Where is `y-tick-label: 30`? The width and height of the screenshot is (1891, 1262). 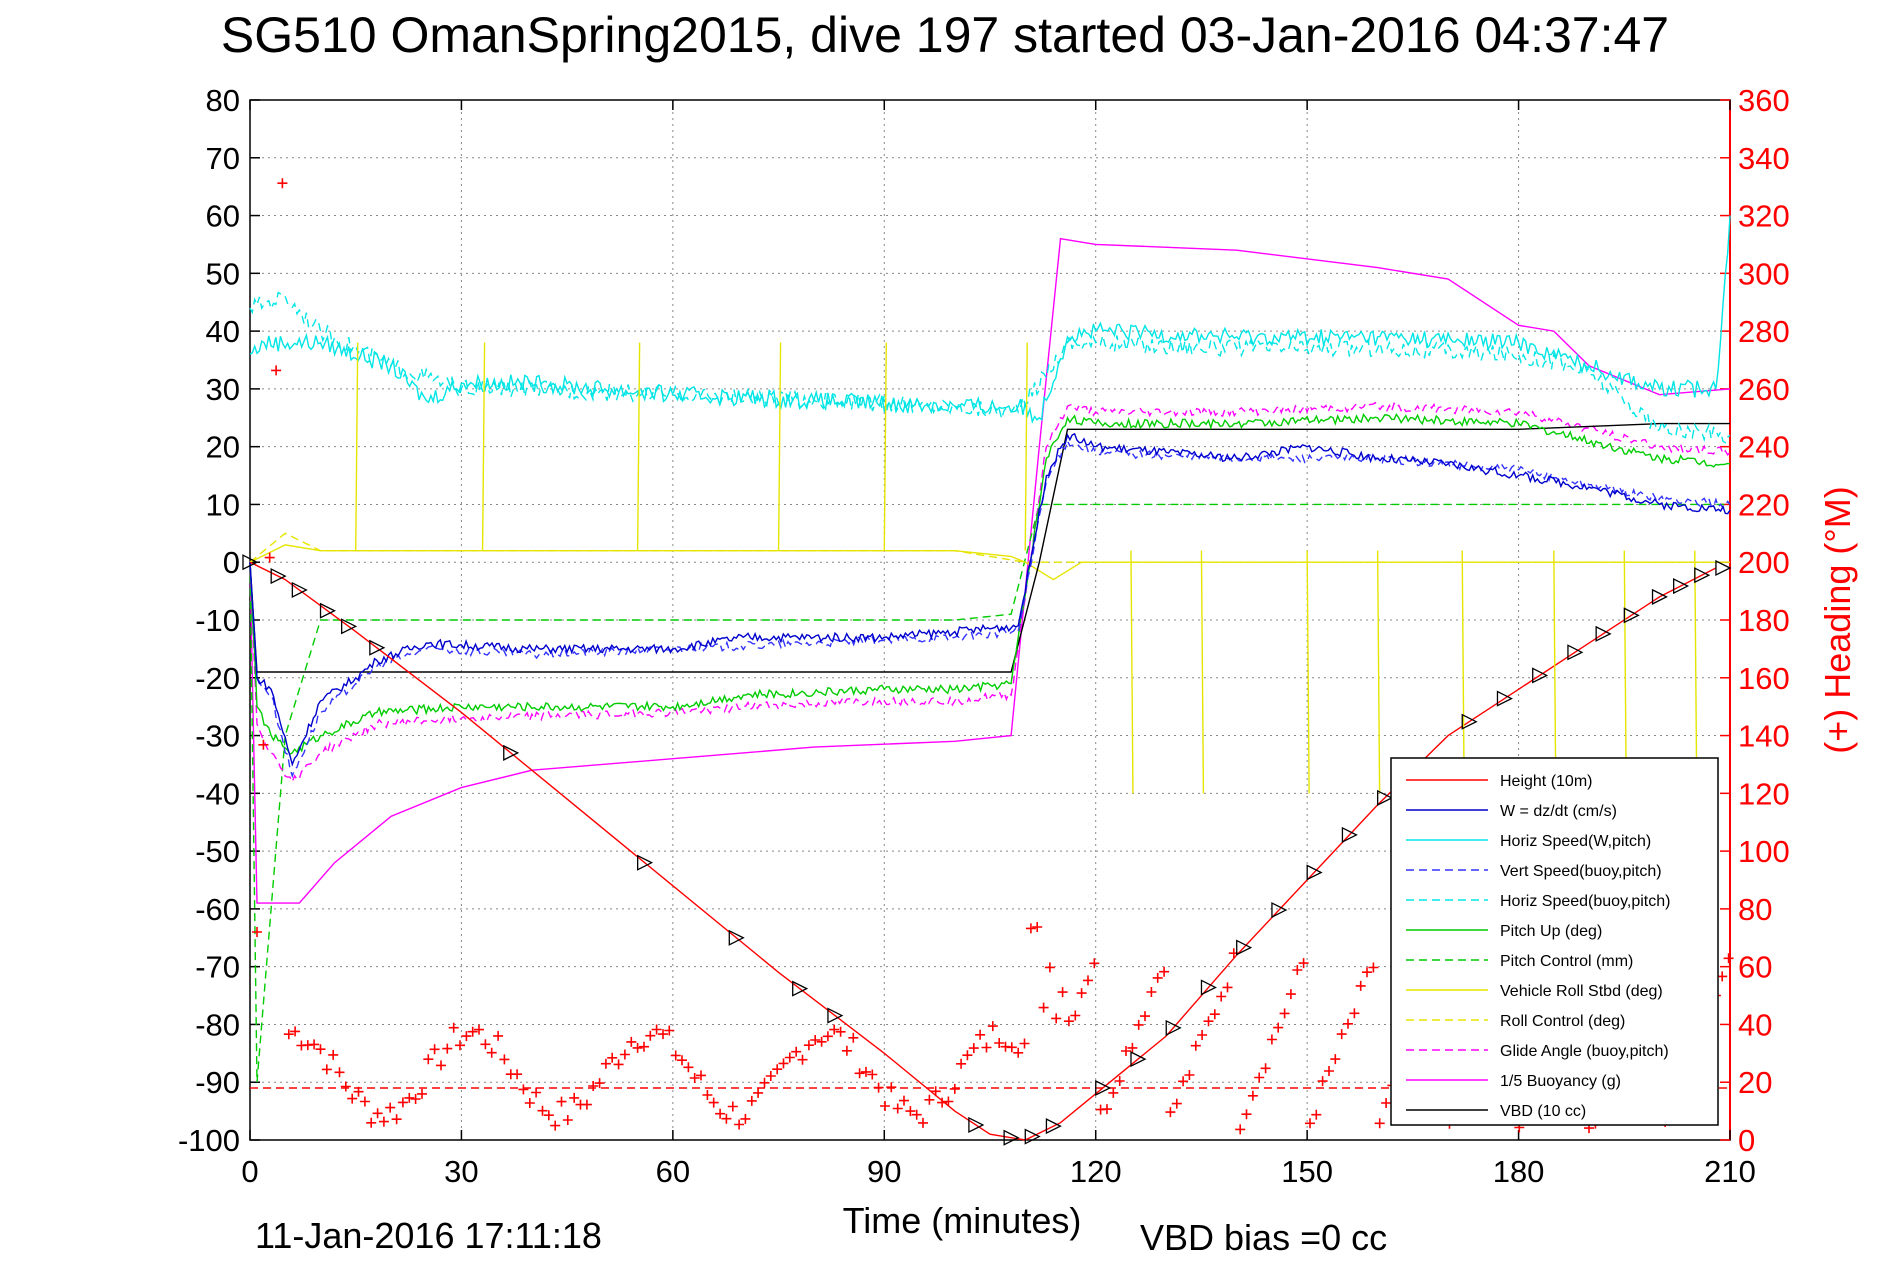
y-tick-label: 30 is located at coordinates (223, 389).